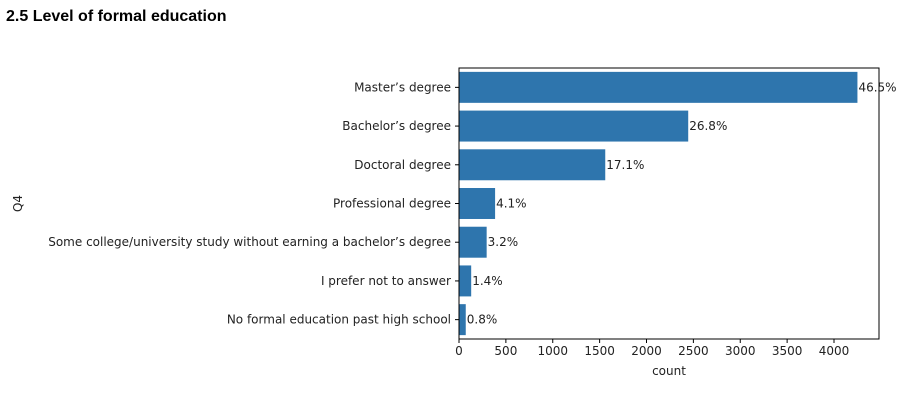 The height and width of the screenshot is (401, 904). What do you see at coordinates (392, 204) in the screenshot?
I see `category-label-professional-degree: Professional degree` at bounding box center [392, 204].